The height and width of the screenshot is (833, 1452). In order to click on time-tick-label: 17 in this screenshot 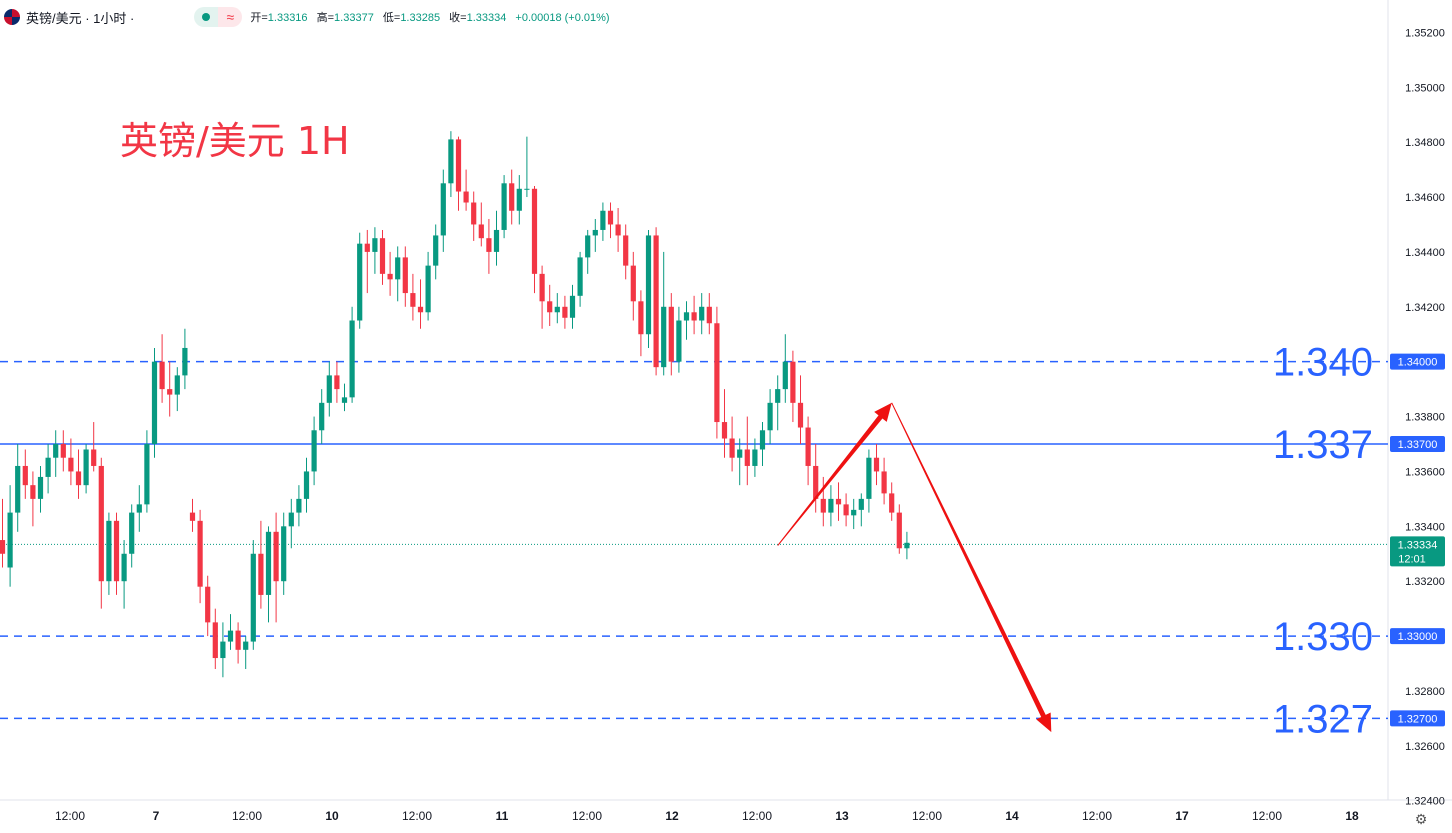, I will do `click(1182, 816)`.